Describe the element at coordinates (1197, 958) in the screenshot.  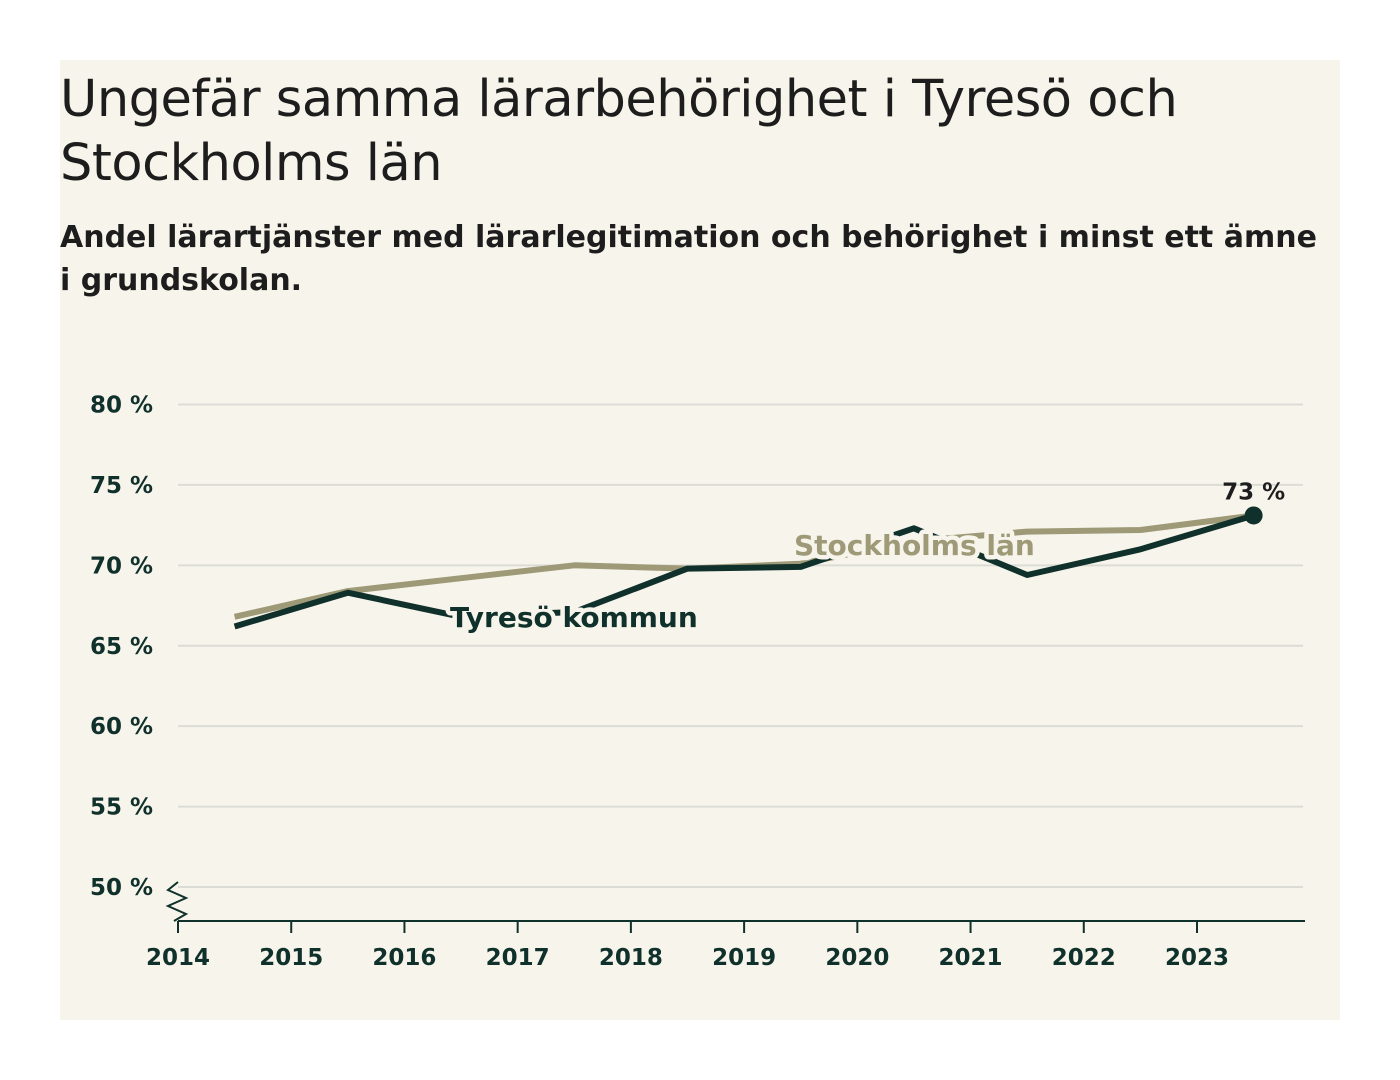
I see `x-tick-label: 2023` at that location.